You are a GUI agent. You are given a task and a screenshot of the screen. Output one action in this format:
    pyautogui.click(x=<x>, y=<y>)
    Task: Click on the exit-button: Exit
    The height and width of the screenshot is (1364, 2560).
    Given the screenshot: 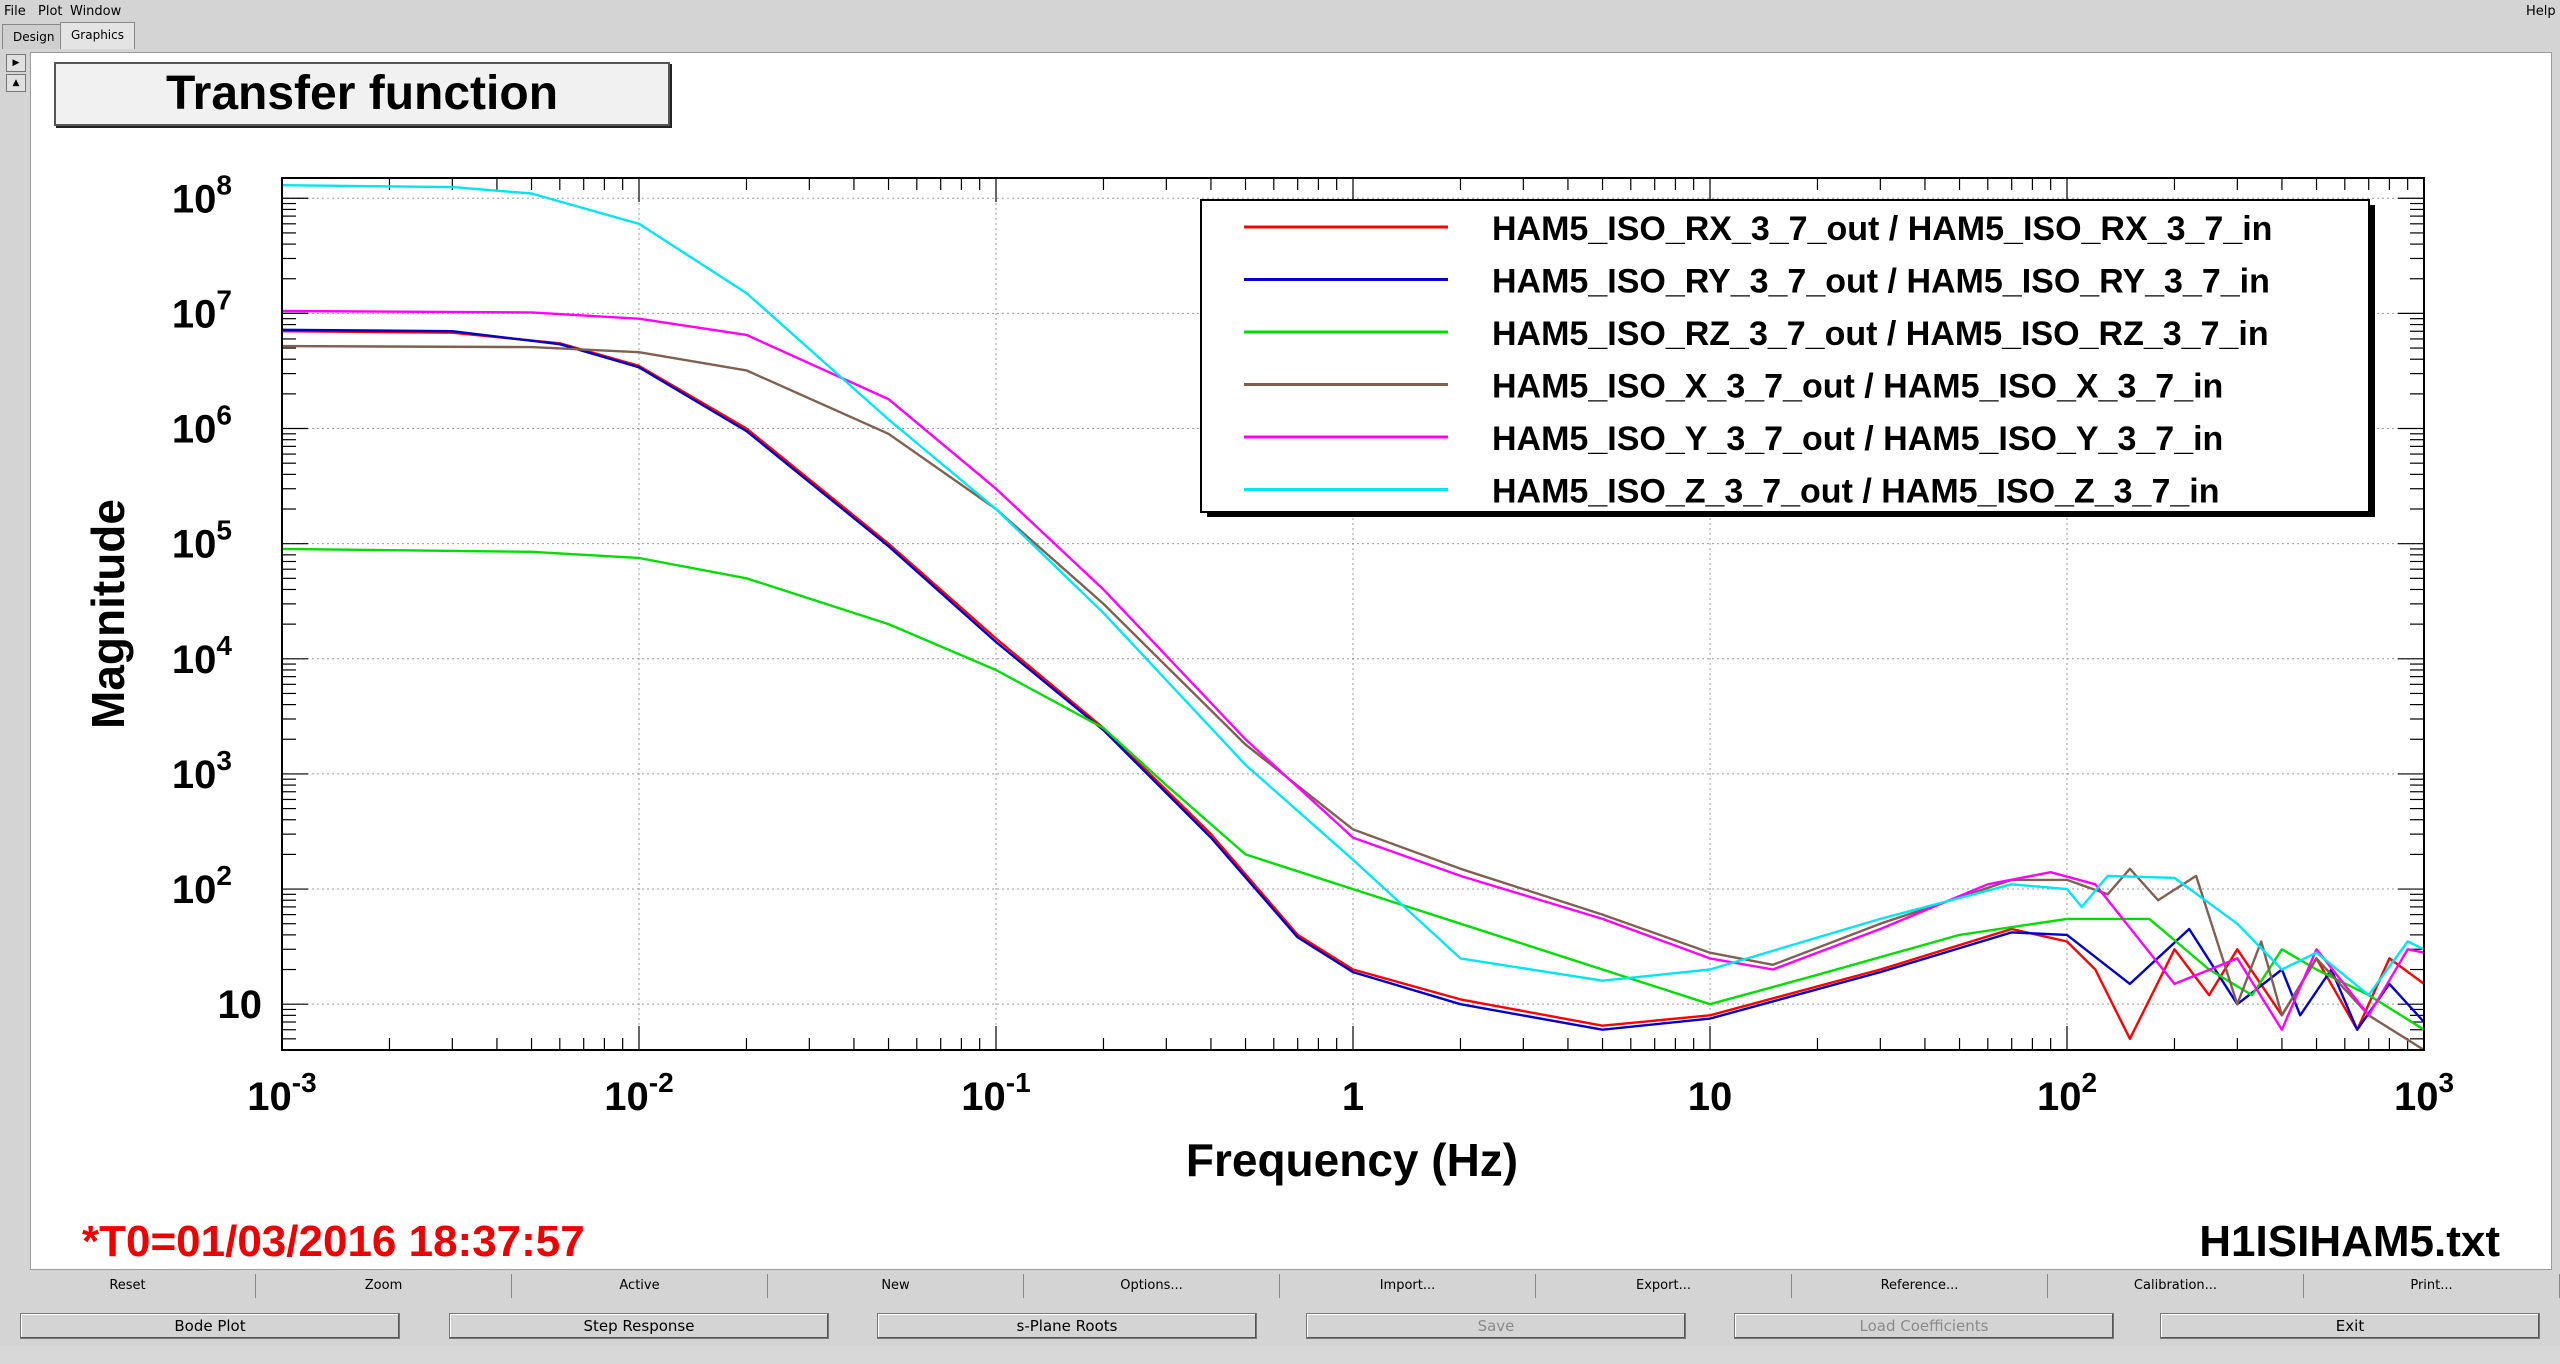 What is the action you would take?
    pyautogui.click(x=2350, y=1326)
    